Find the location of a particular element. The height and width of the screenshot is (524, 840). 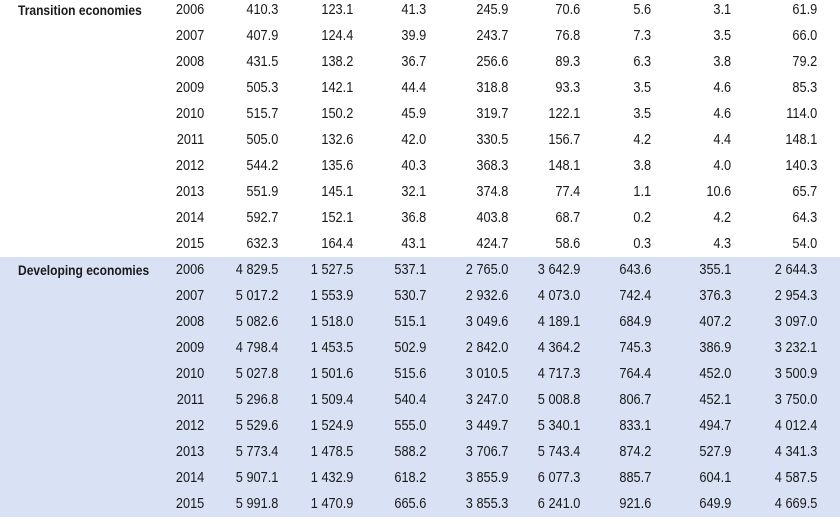

value-text: 386.9 is located at coordinates (715, 348).